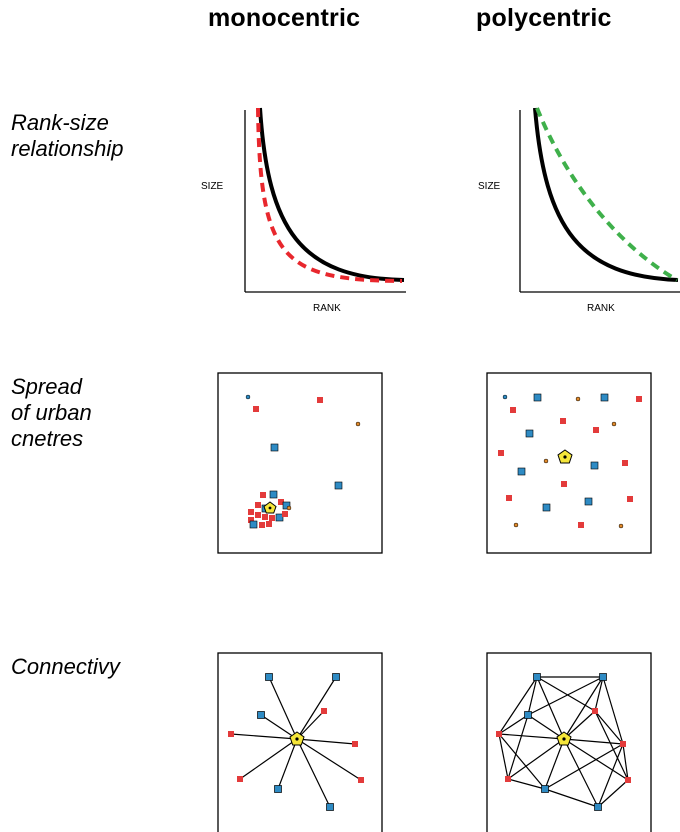  I want to click on connectivity-network-monocentric, so click(300, 742).